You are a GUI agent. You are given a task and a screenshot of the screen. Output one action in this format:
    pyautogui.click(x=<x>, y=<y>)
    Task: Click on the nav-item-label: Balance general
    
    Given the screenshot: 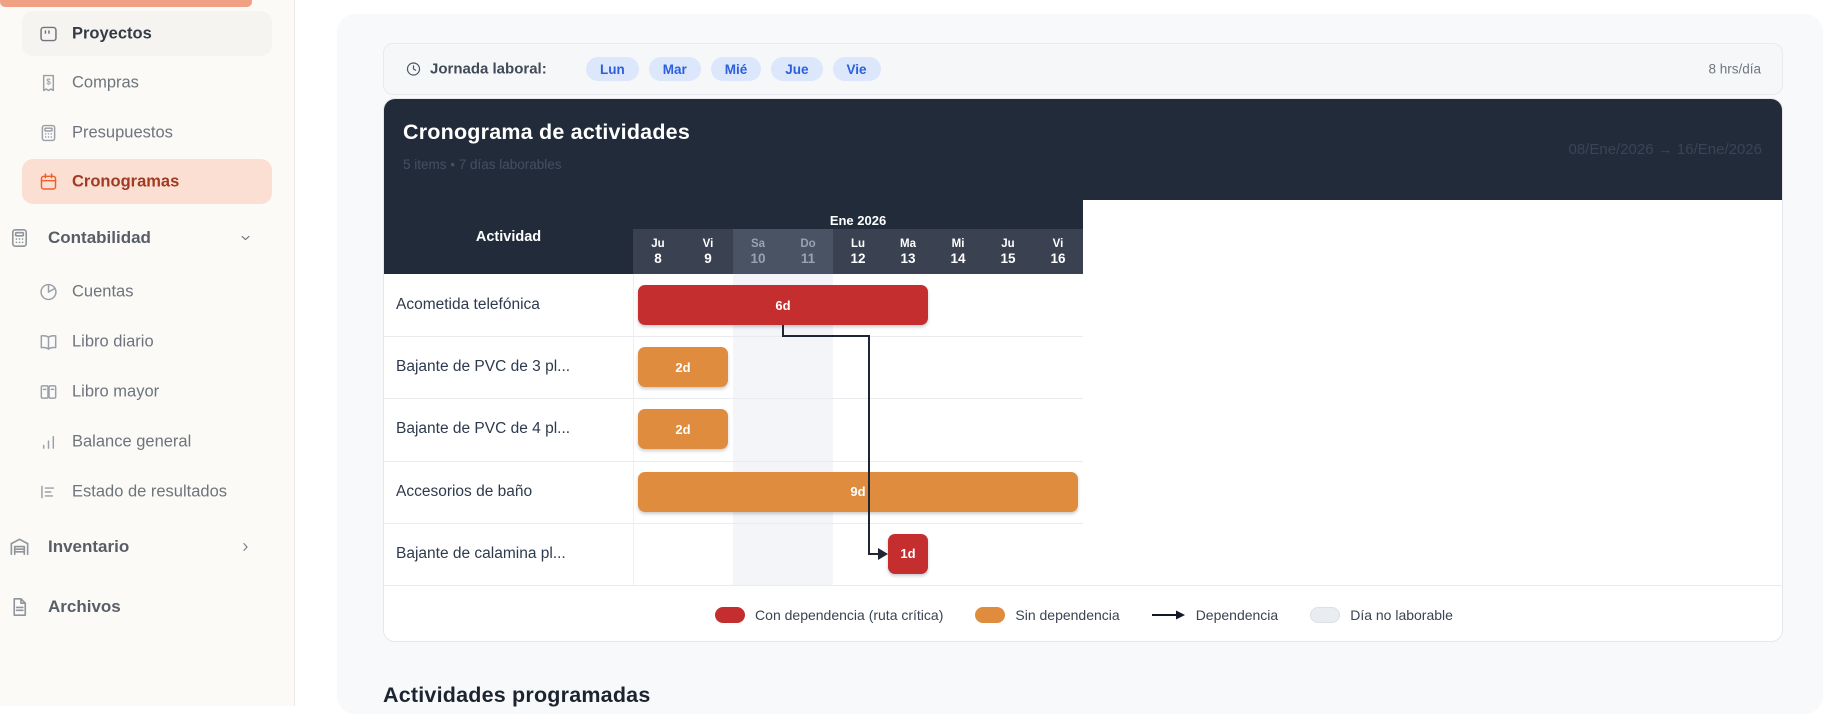 What is the action you would take?
    pyautogui.click(x=132, y=441)
    